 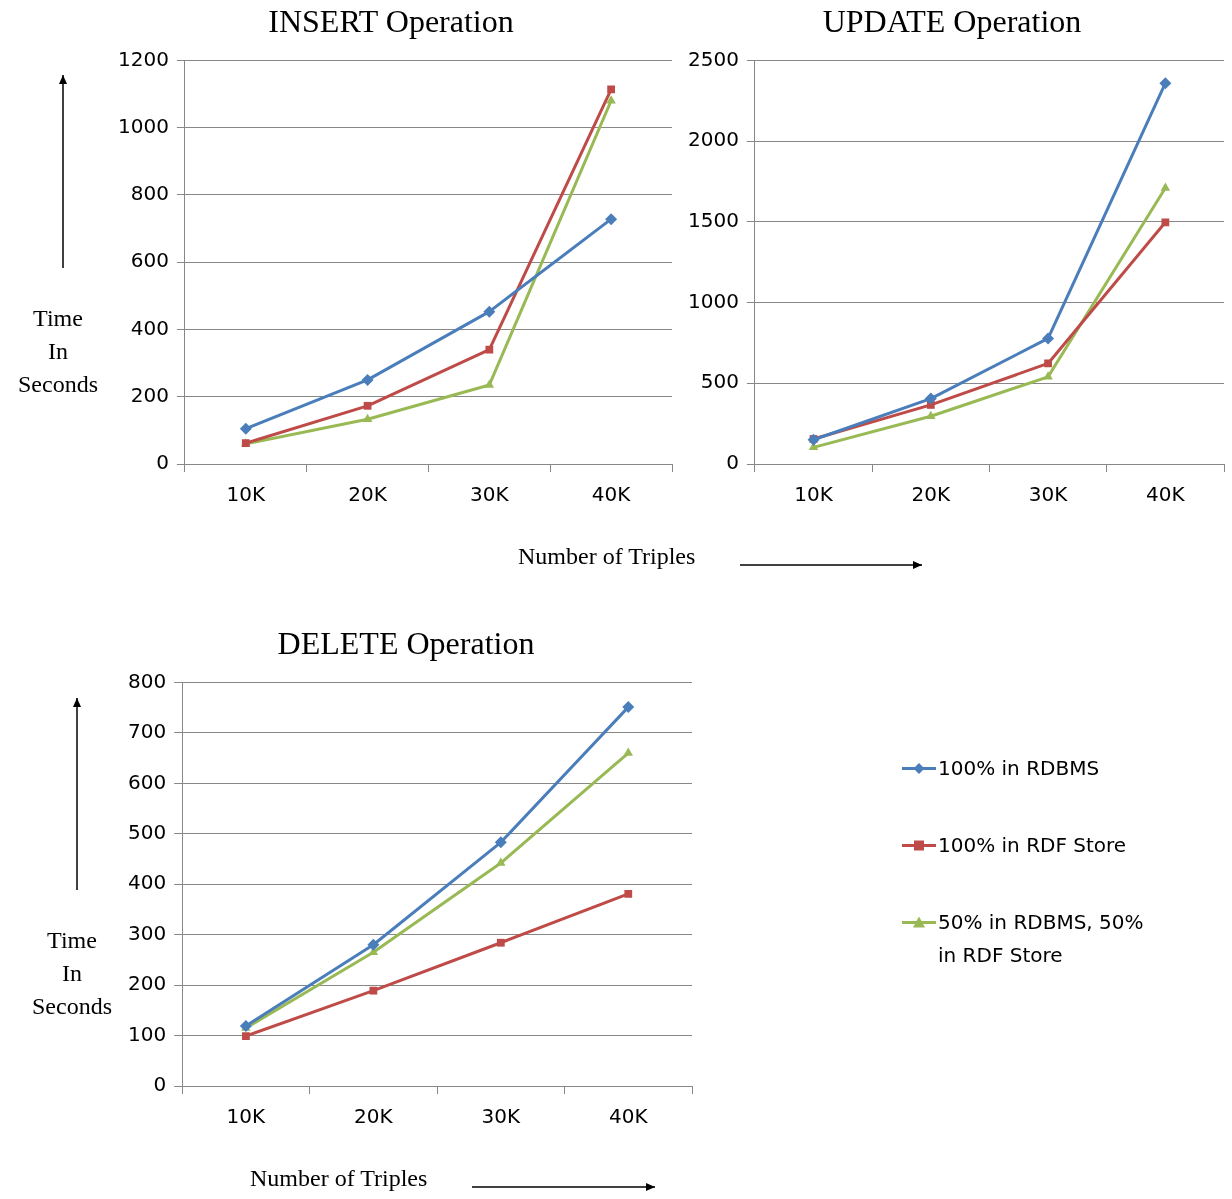 What do you see at coordinates (147, 1033) in the screenshot?
I see `y-tick-label: 100` at bounding box center [147, 1033].